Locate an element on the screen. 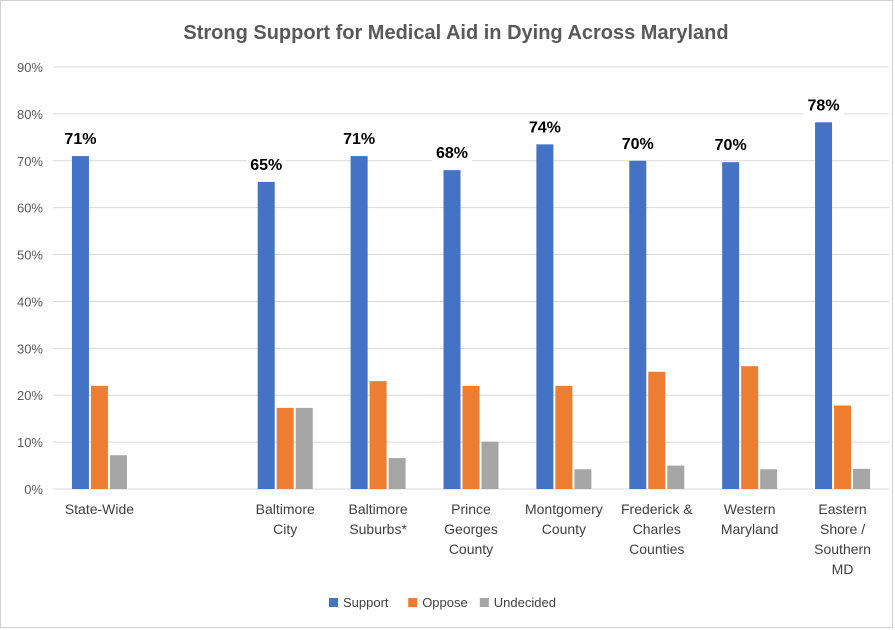  category-label: Prince is located at coordinates (471, 509).